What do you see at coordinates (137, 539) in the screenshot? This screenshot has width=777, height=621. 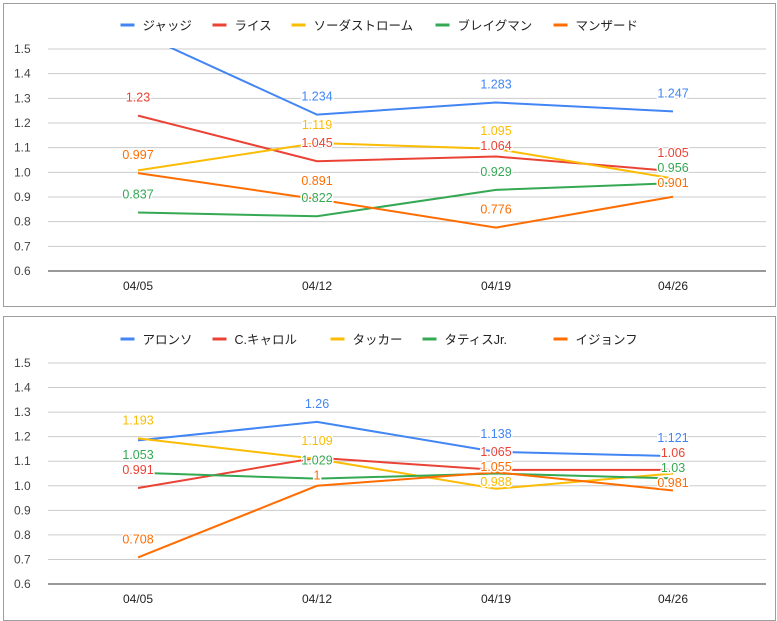 I see `data-label: 0.708` at bounding box center [137, 539].